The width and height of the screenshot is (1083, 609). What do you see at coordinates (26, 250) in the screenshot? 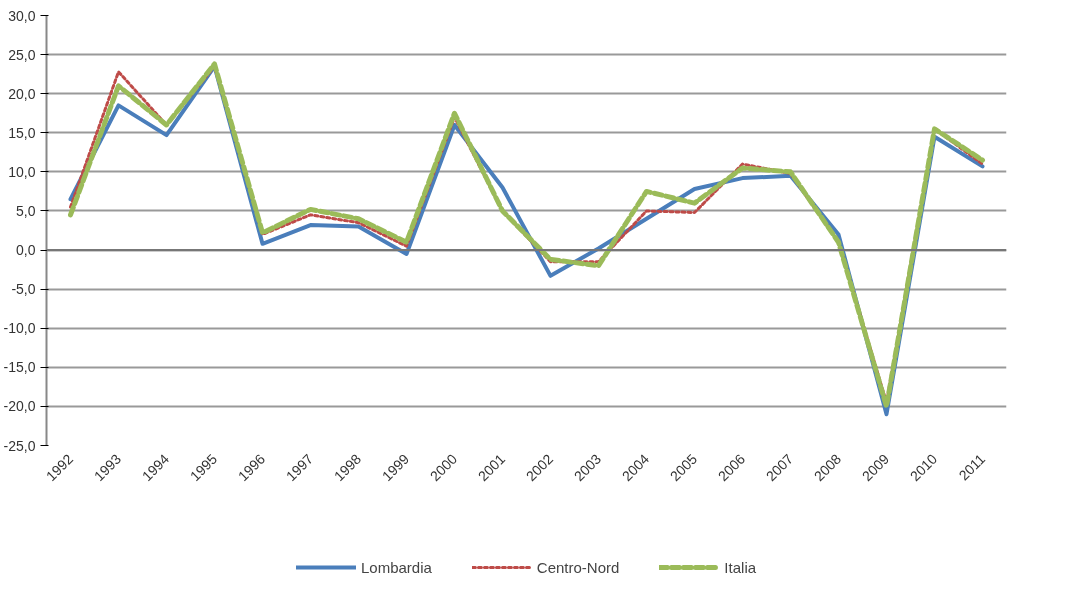
I see `y-tick-label: 0,0` at bounding box center [26, 250].